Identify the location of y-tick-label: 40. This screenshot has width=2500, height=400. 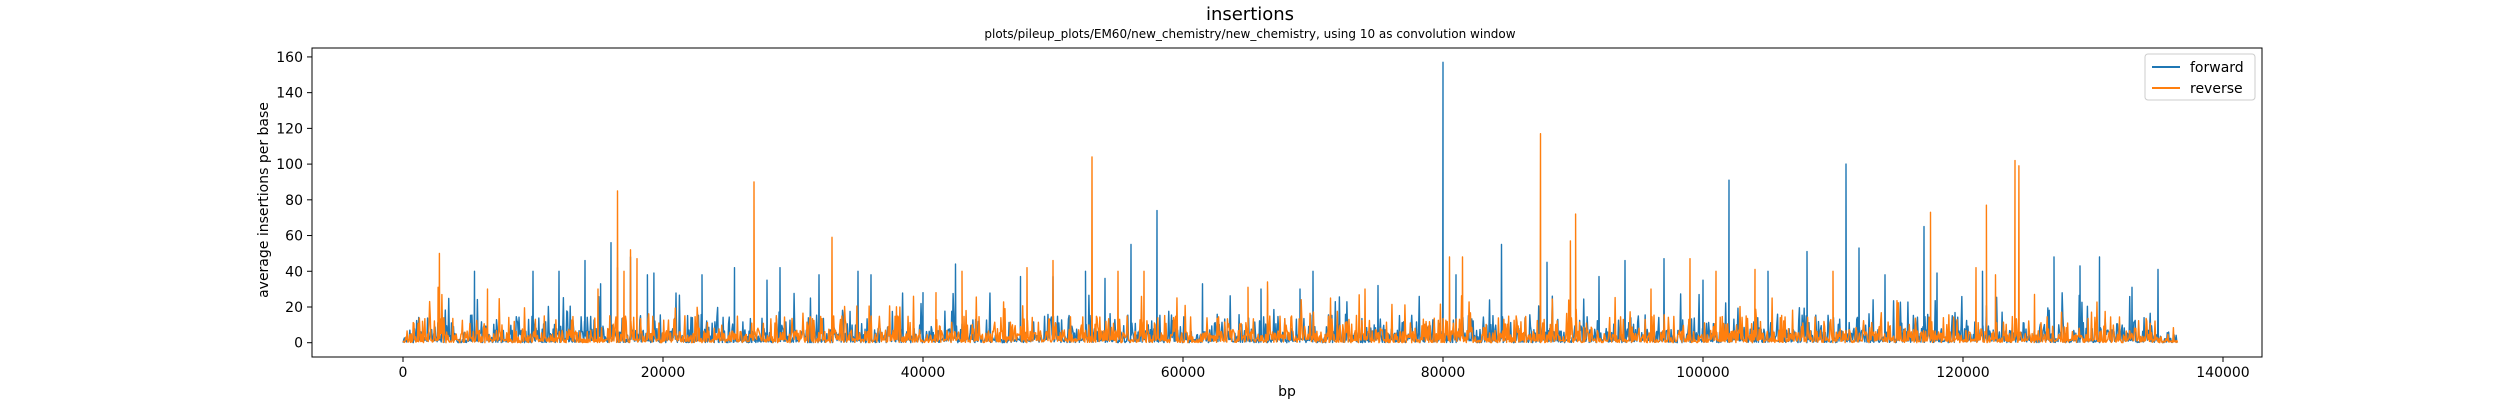
(294, 272).